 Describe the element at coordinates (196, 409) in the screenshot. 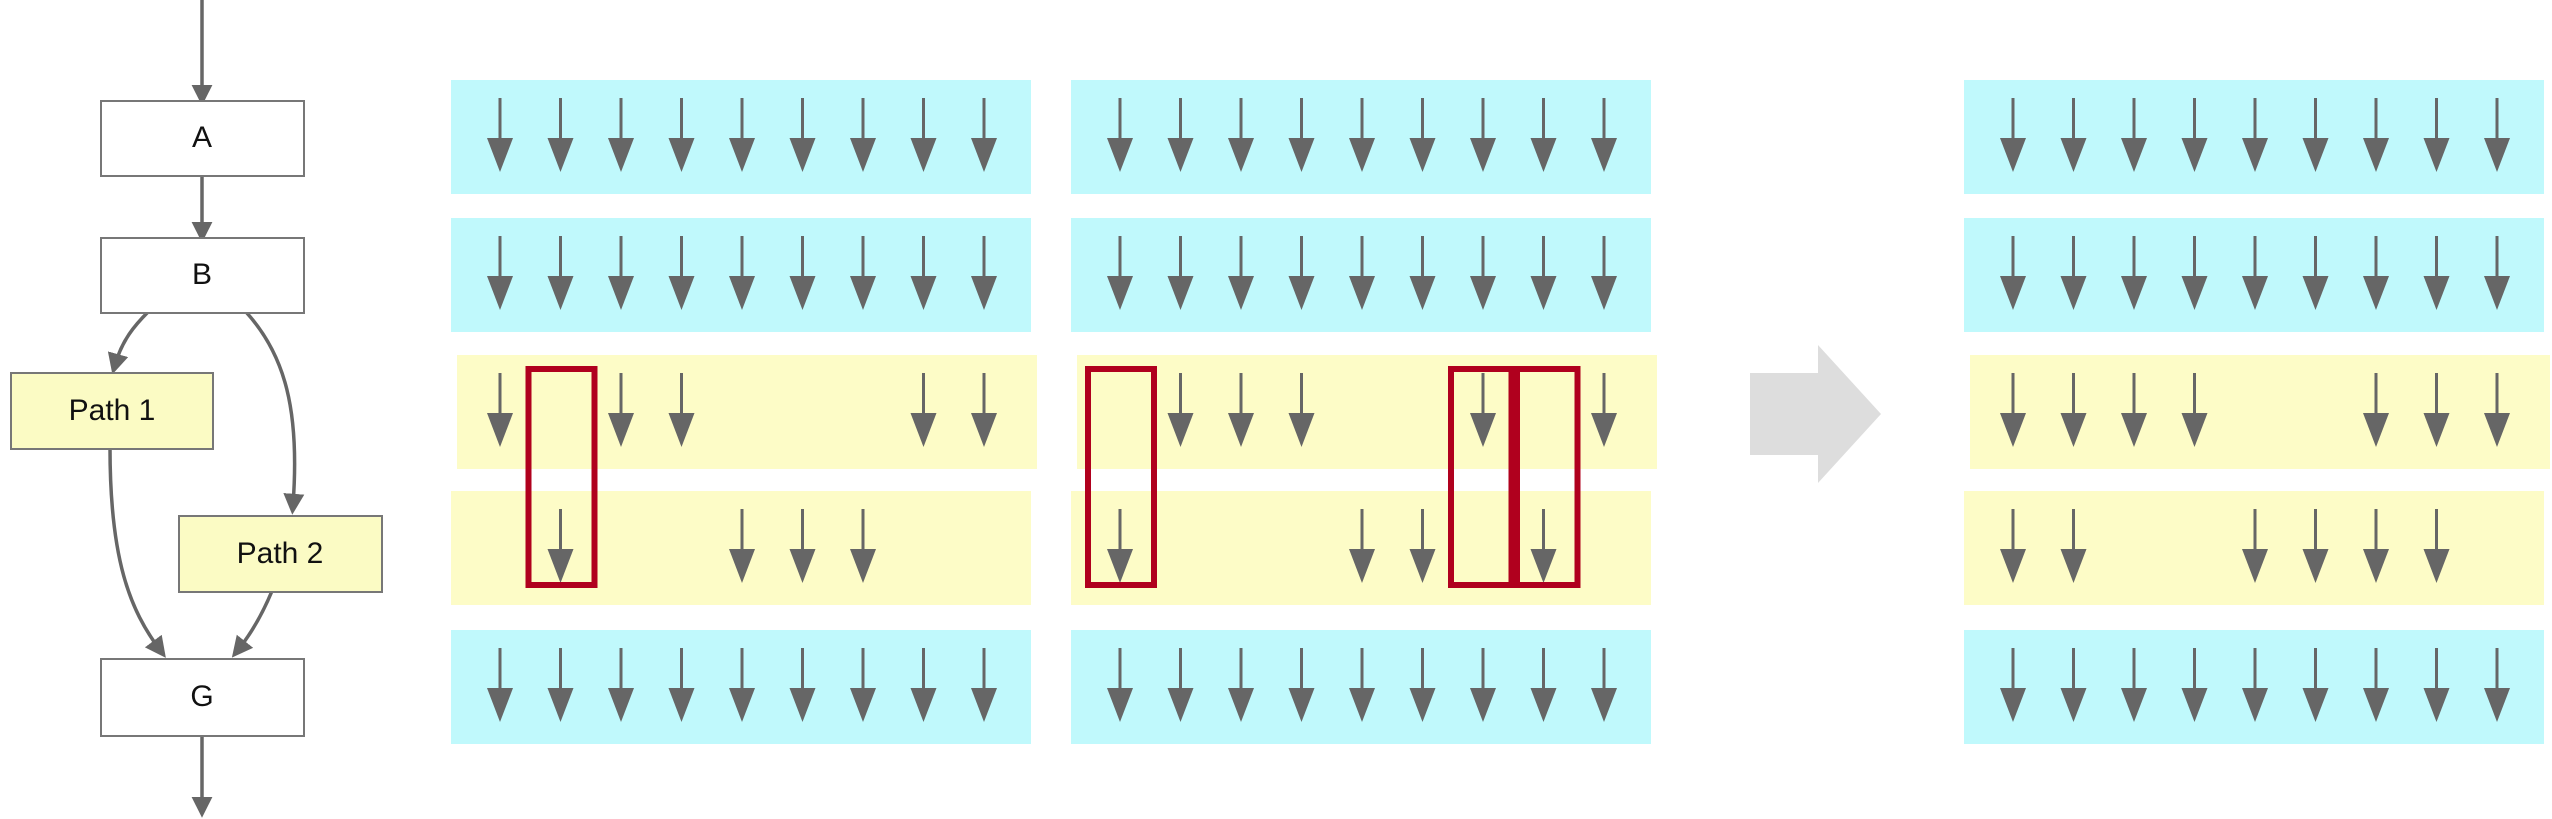

I see `flowchart: A B Path 1 Path 2 G` at that location.